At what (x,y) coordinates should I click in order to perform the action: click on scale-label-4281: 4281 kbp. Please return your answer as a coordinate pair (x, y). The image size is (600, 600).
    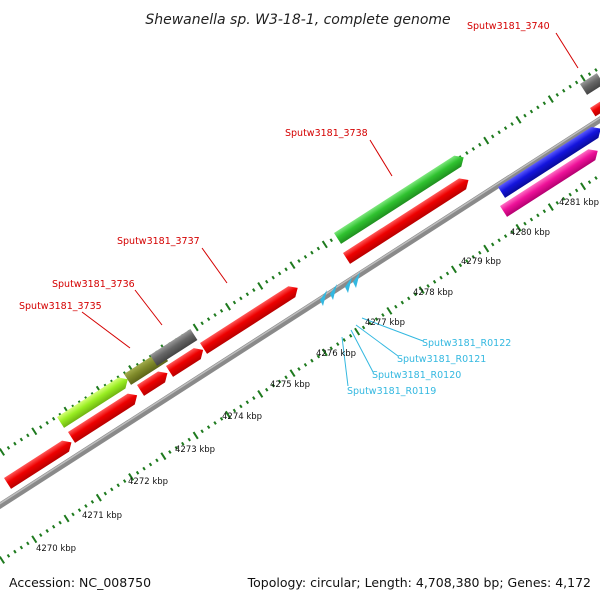
    Looking at the image, I should click on (579, 203).